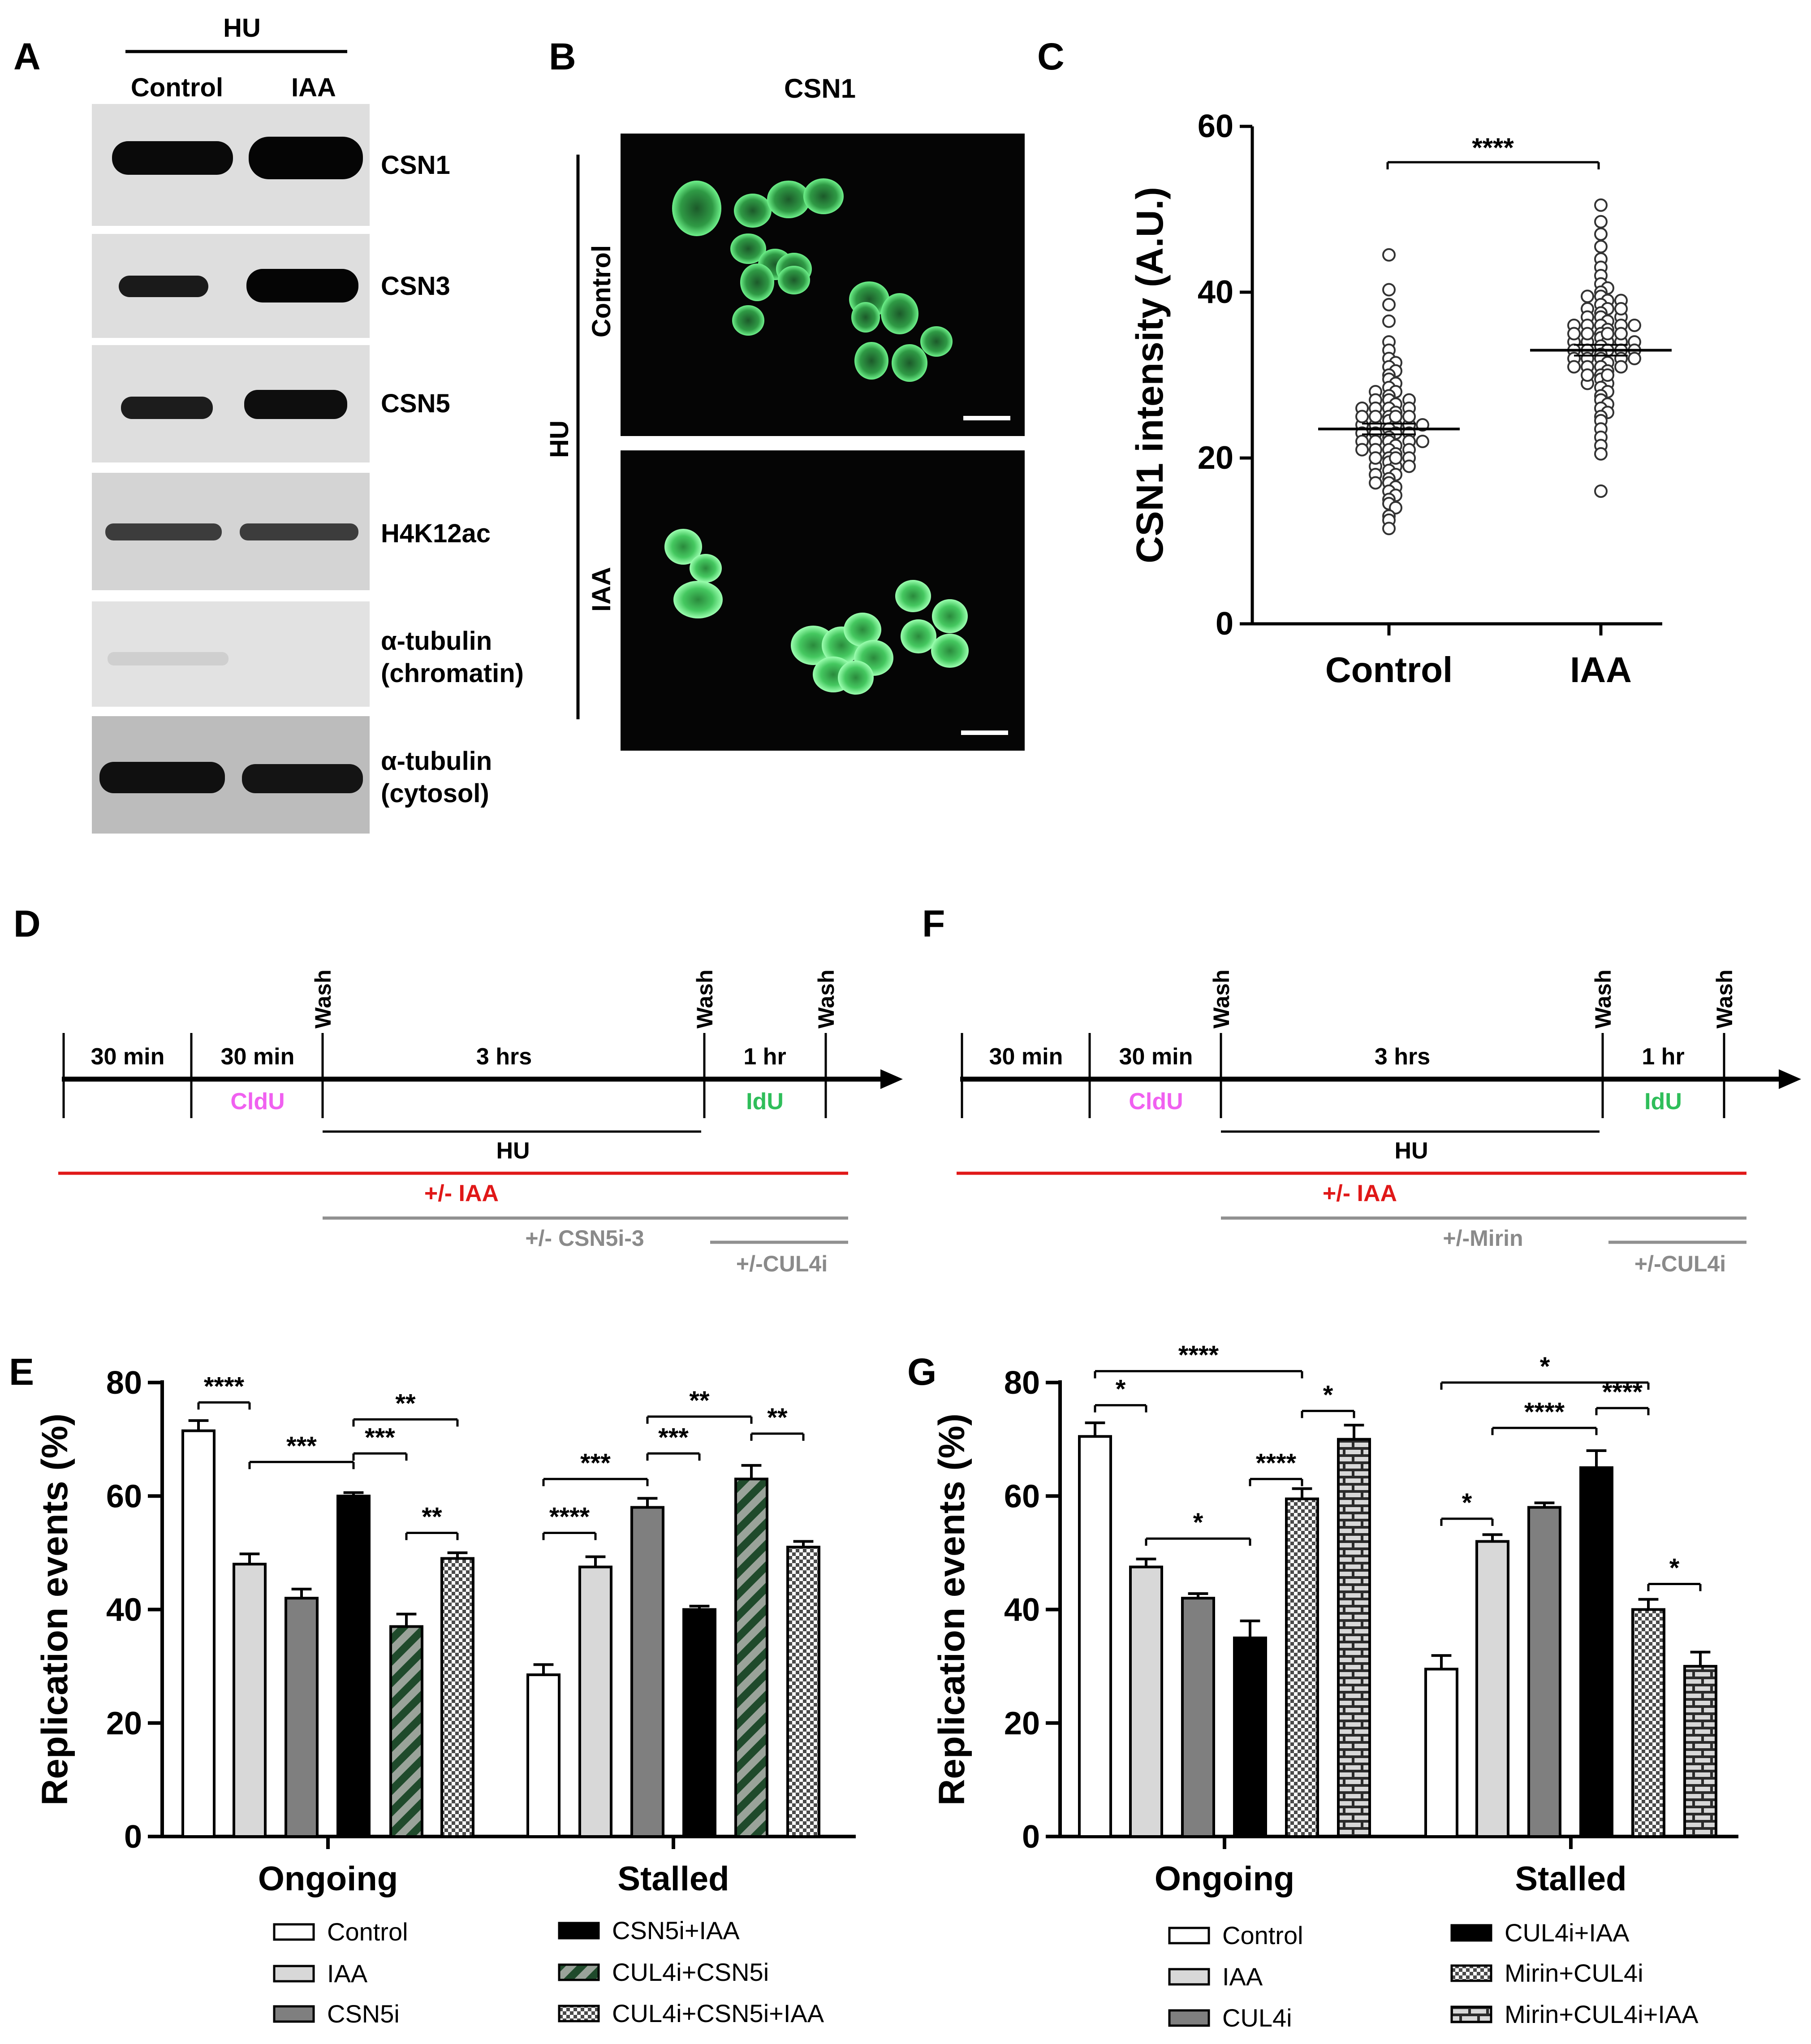 This screenshot has height=2044, width=1811. What do you see at coordinates (436, 761) in the screenshot?
I see `blot-label-tubulin-cytosol-1: α-tubulin` at bounding box center [436, 761].